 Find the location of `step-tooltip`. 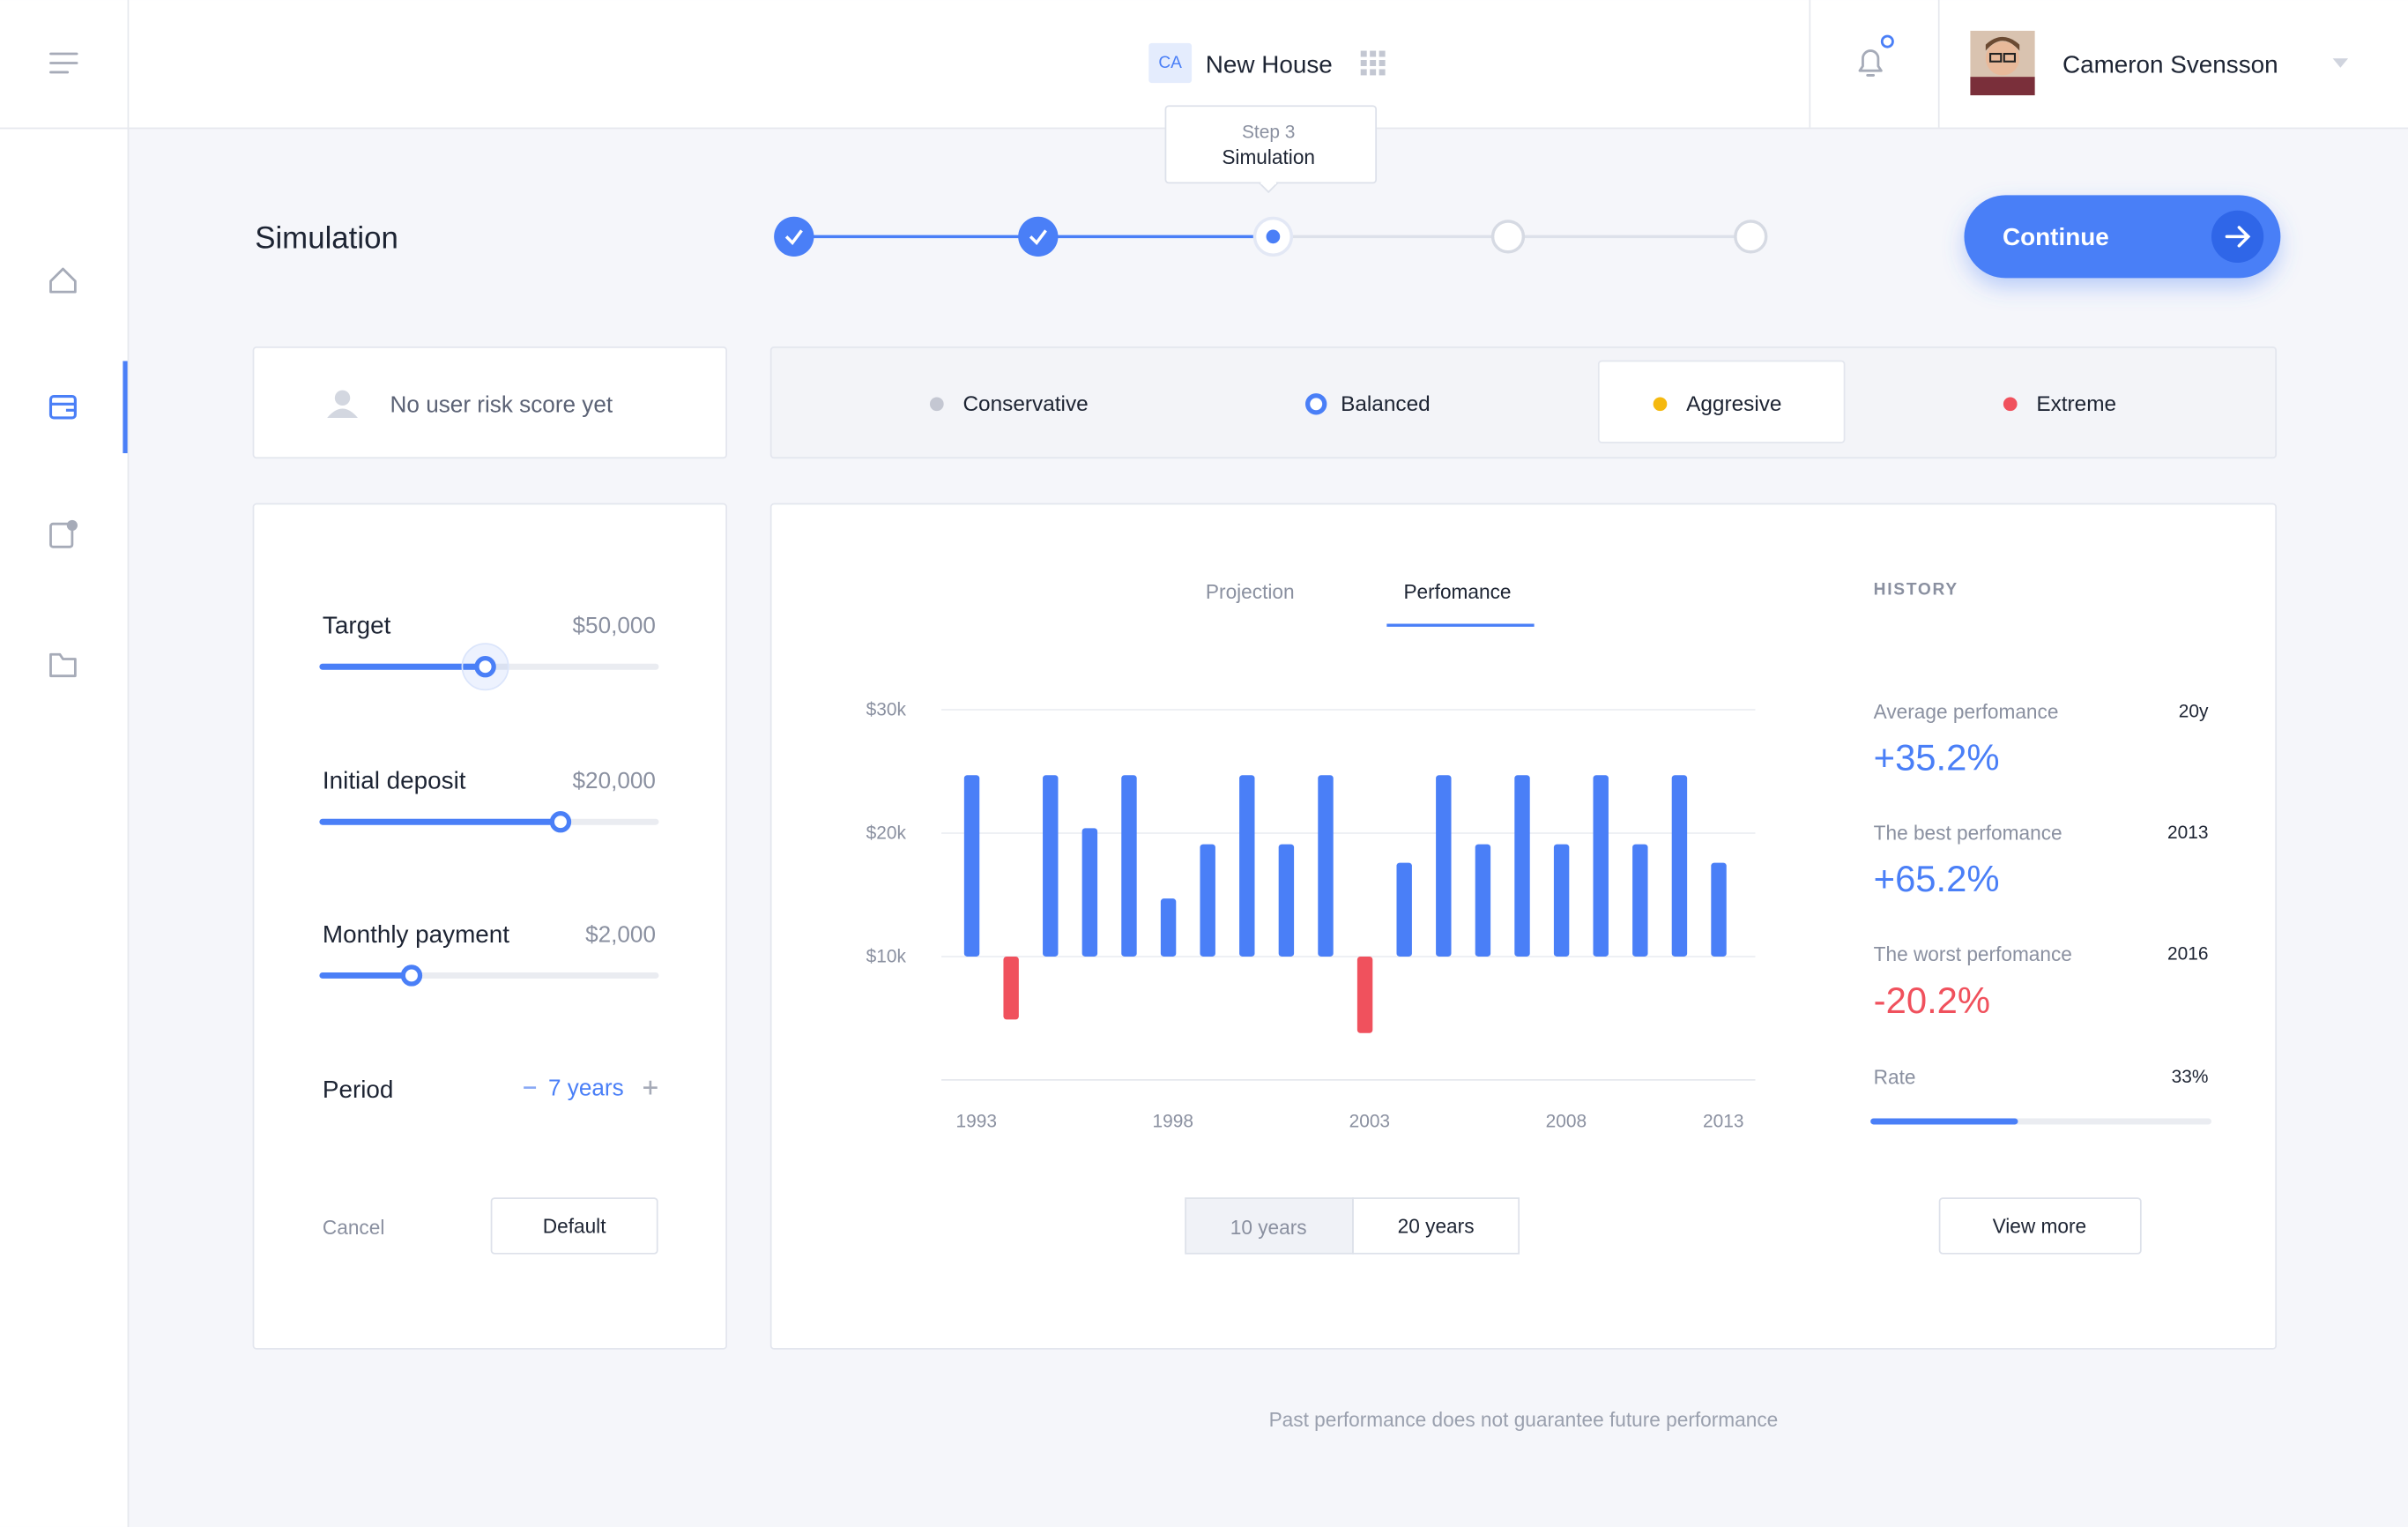

step-tooltip is located at coordinates (1271, 149).